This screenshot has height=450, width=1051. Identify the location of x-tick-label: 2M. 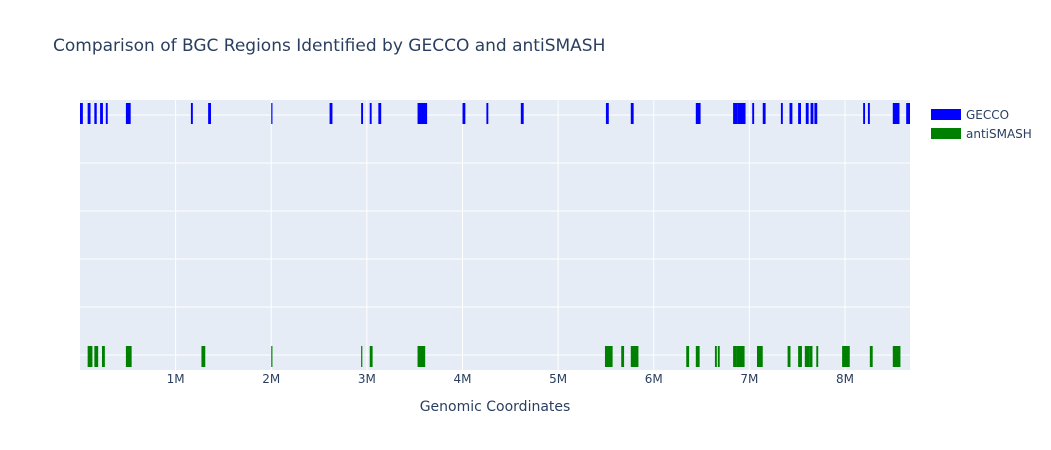
(271, 379).